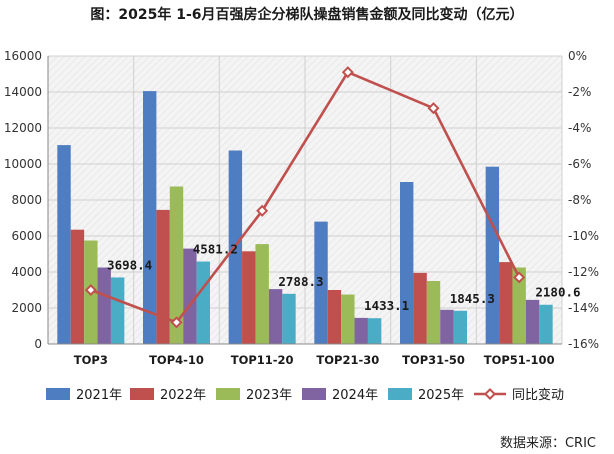  I want to click on chart-title: 图：2025年 1-6月百强房企分梯队操盘销售金额及同比变动（亿元）, so click(307, 15).